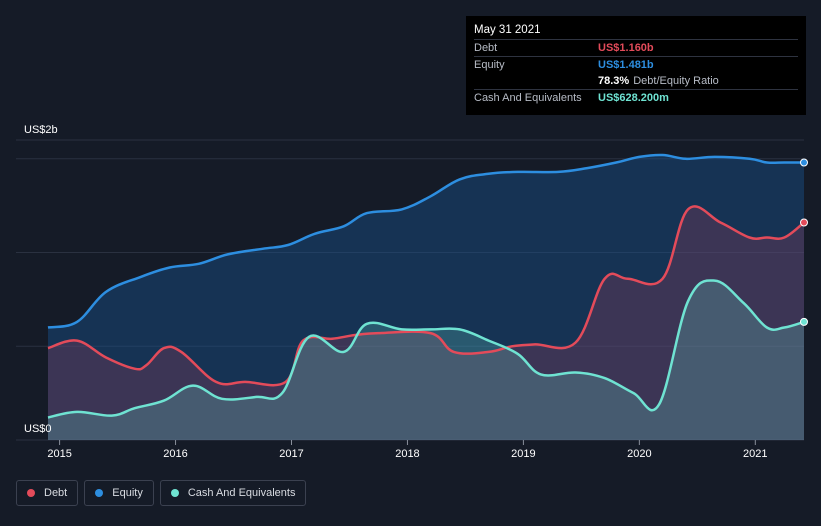 This screenshot has height=526, width=821. I want to click on legend-debt-label: Debt, so click(56, 493).